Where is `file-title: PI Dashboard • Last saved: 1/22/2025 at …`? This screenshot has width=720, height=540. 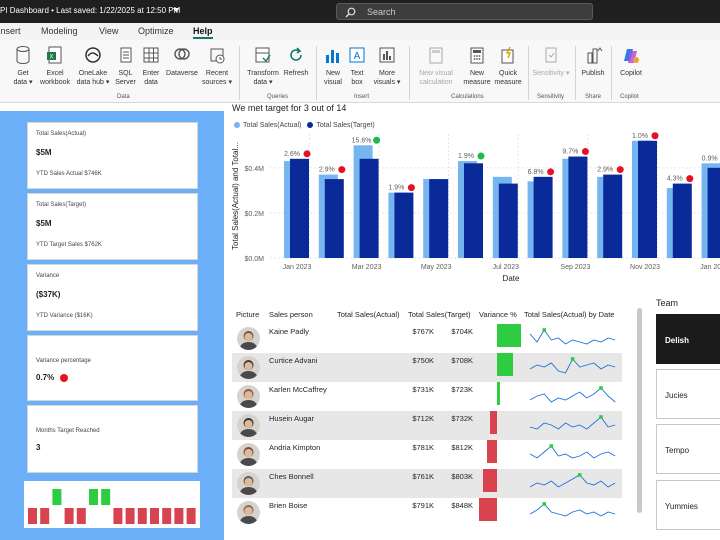 file-title: PI Dashboard • Last saved: 1/22/2025 at … is located at coordinates (90, 10).